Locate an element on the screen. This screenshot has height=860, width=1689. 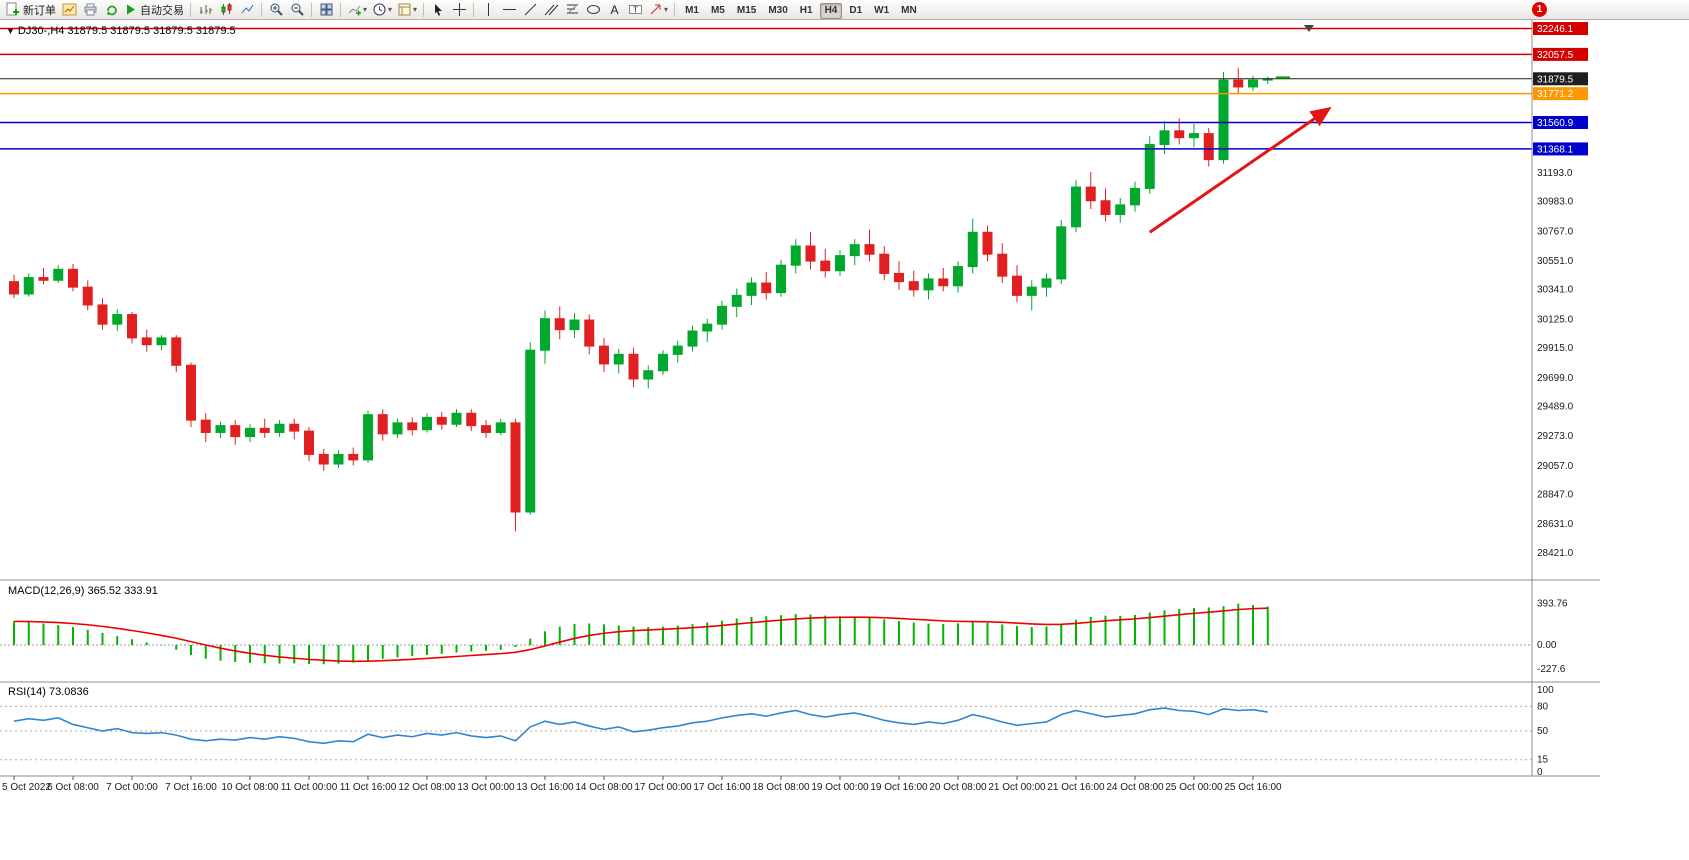
zoom-in-icon is located at coordinates (276, 9).